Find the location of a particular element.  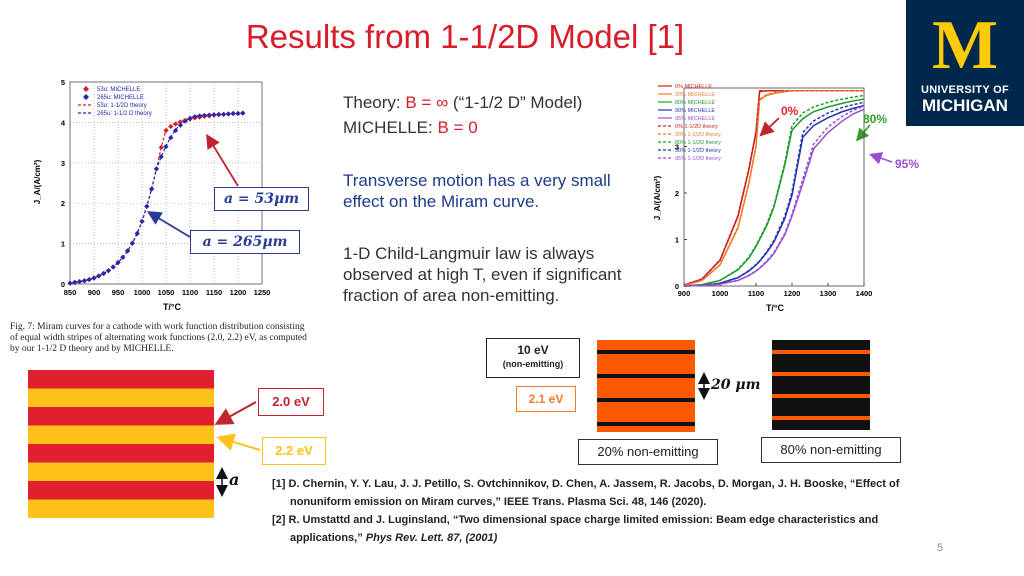

left-chart-xtick: 850 is located at coordinates (70, 292).